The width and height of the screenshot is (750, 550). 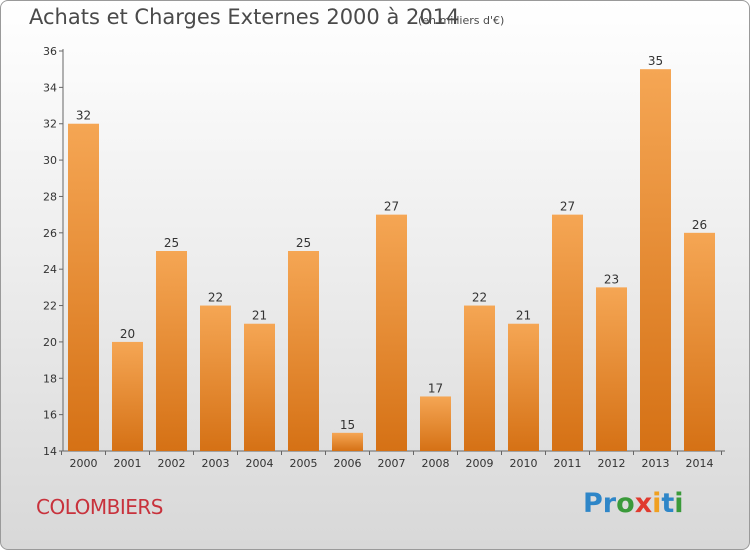 What do you see at coordinates (593, 503) in the screenshot?
I see `logo-letter: P` at bounding box center [593, 503].